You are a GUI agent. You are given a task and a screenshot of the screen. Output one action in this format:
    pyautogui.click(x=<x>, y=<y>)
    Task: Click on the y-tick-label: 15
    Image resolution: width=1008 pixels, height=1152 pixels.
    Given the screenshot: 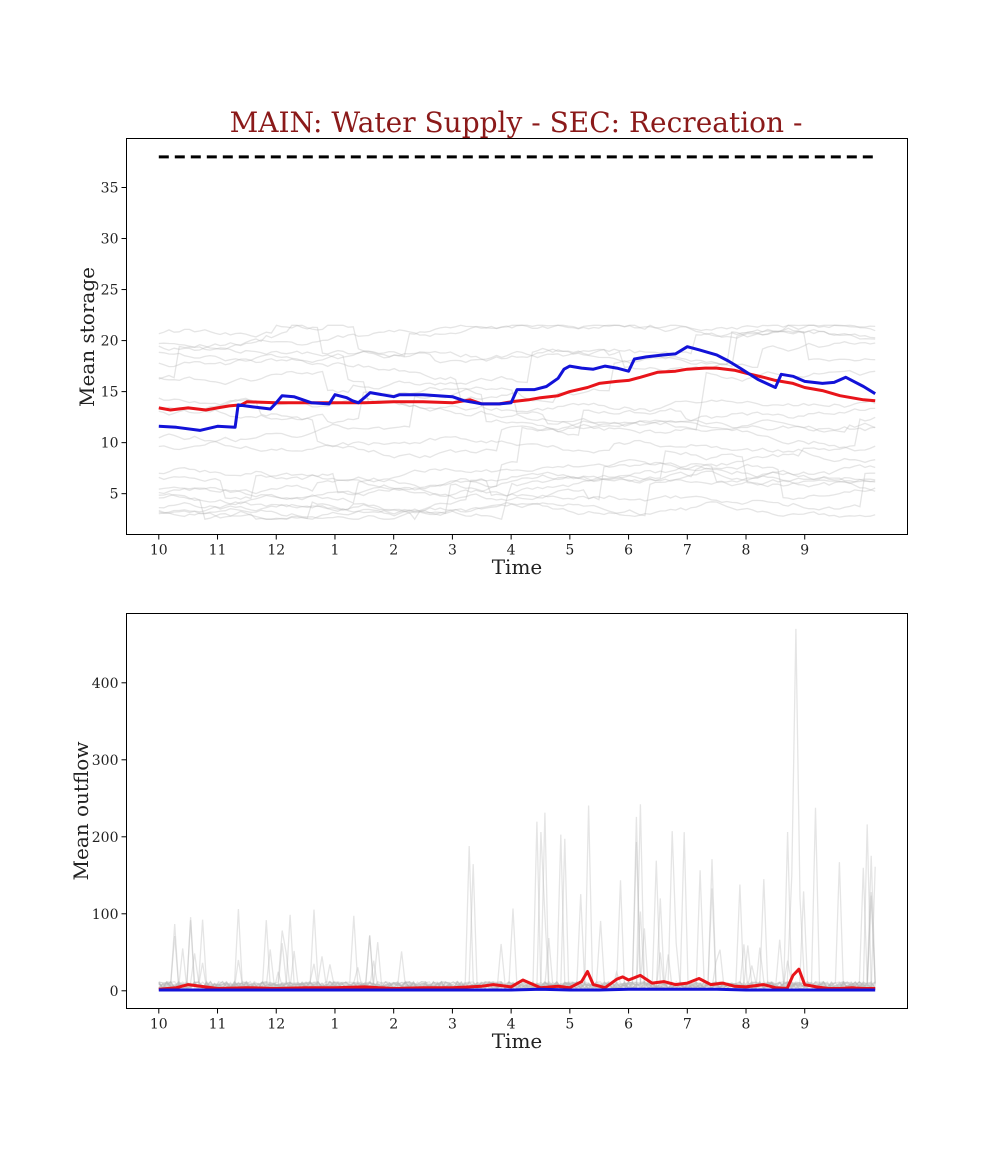 What is the action you would take?
    pyautogui.click(x=110, y=393)
    